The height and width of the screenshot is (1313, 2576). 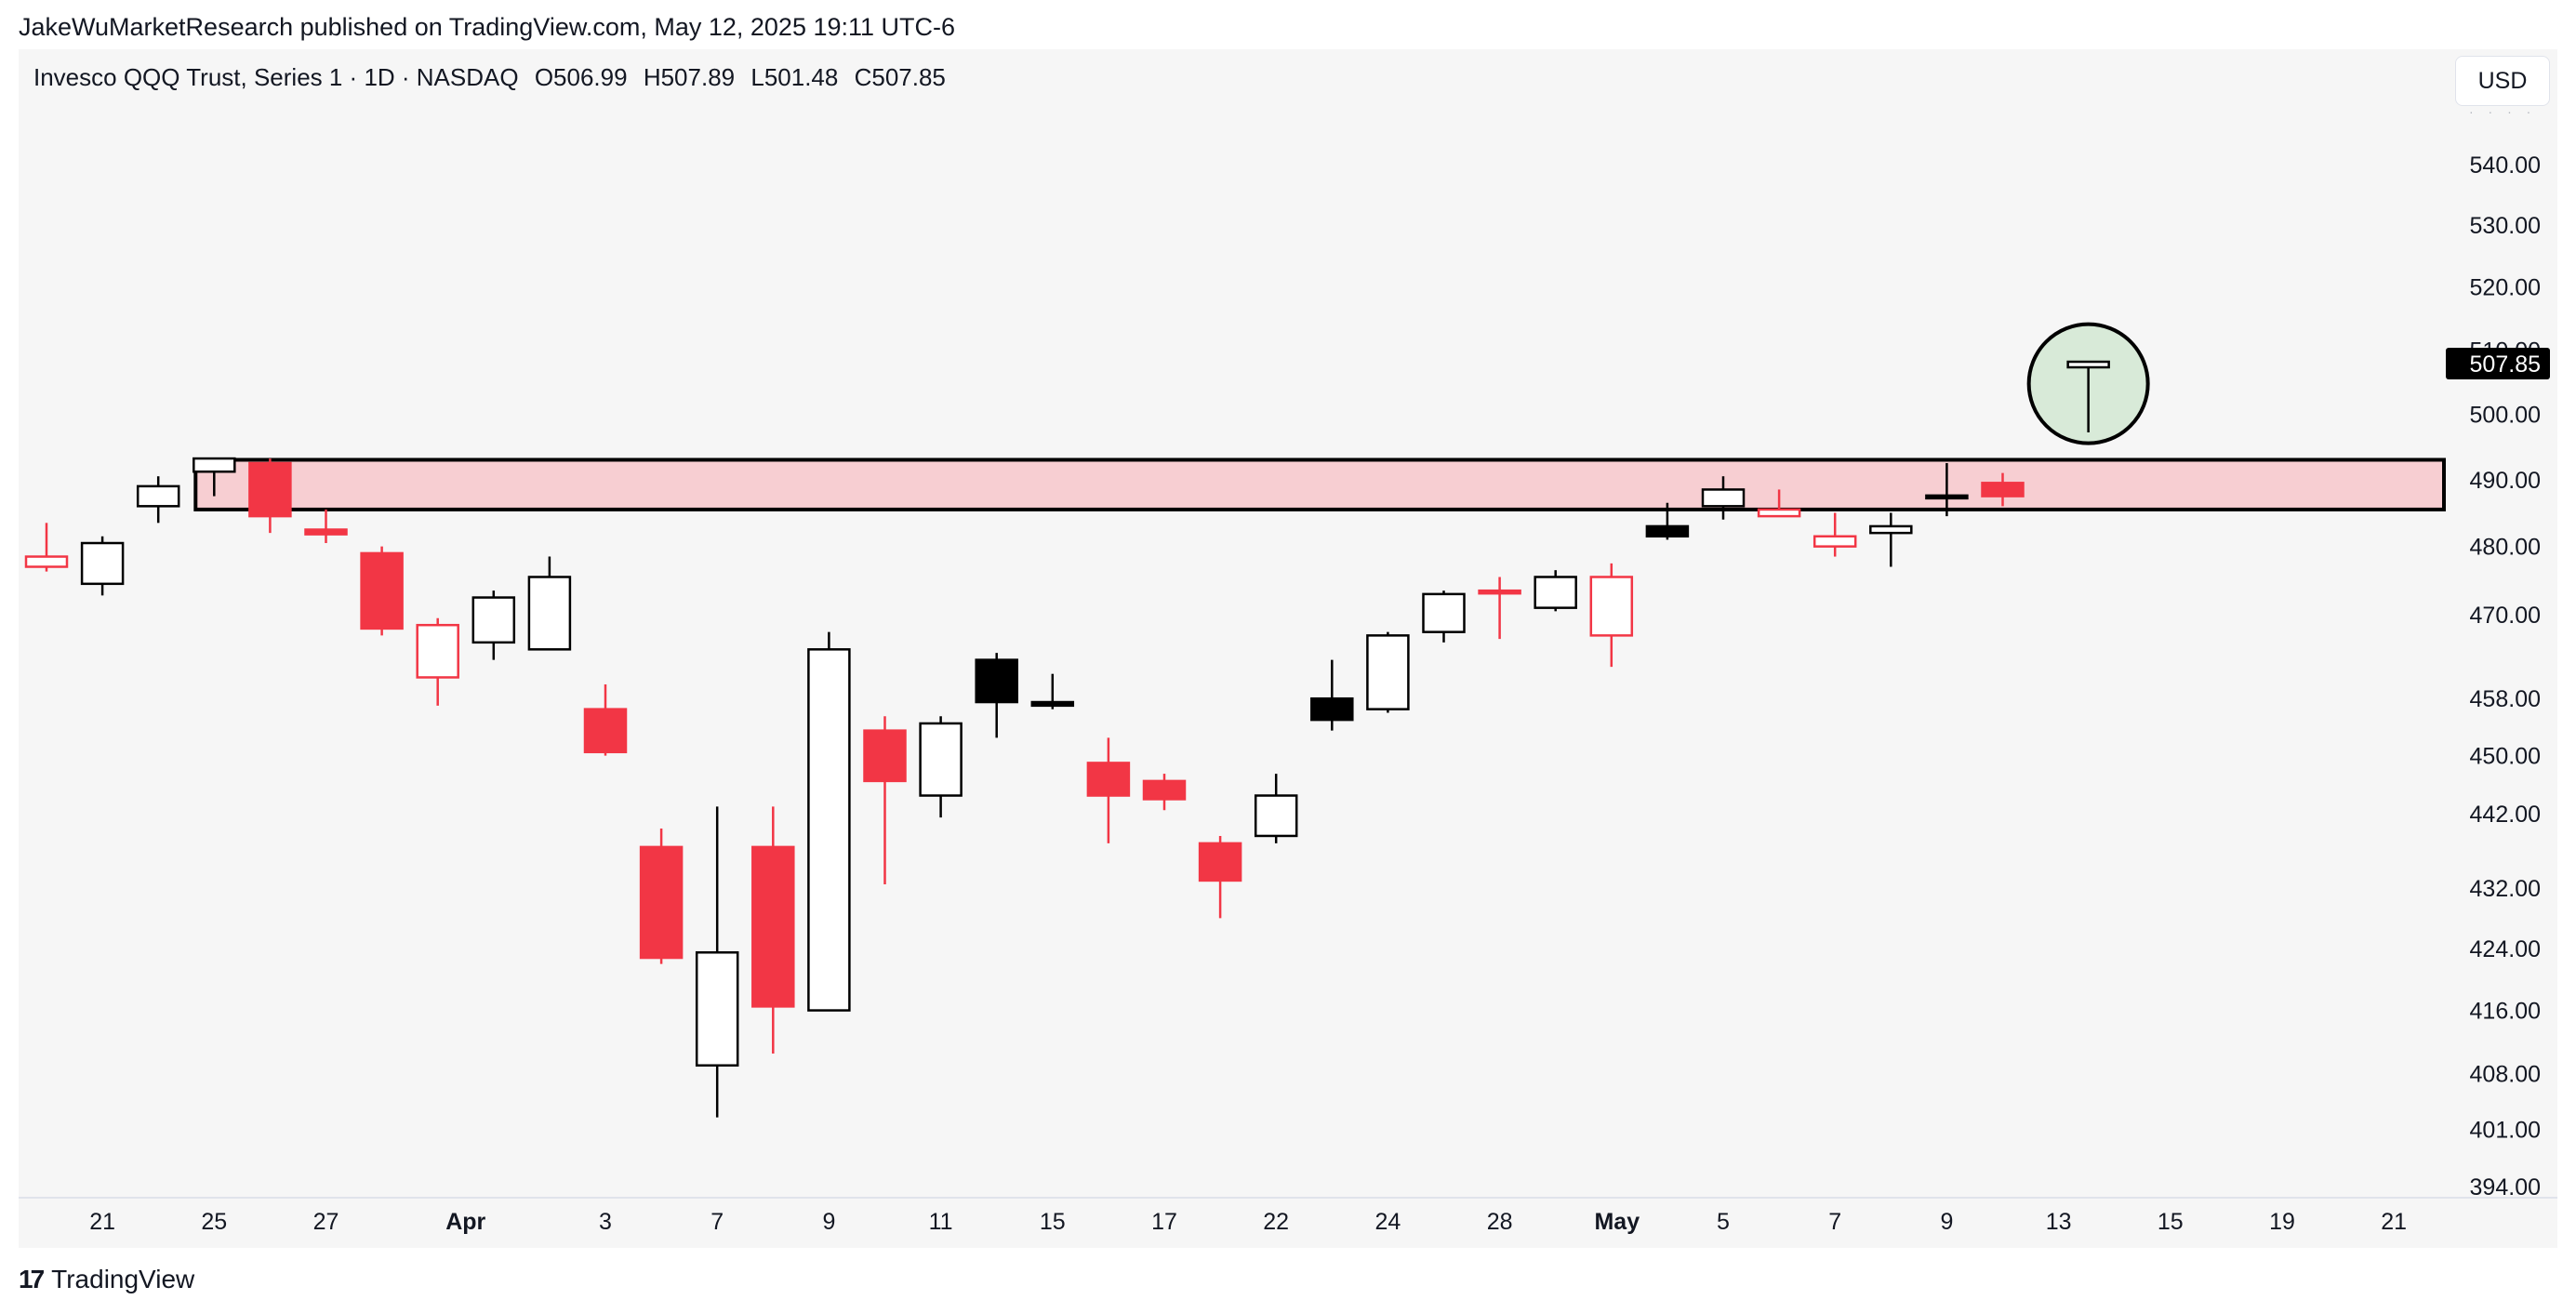 I want to click on price-tick-label: 540.00, so click(x=2505, y=166).